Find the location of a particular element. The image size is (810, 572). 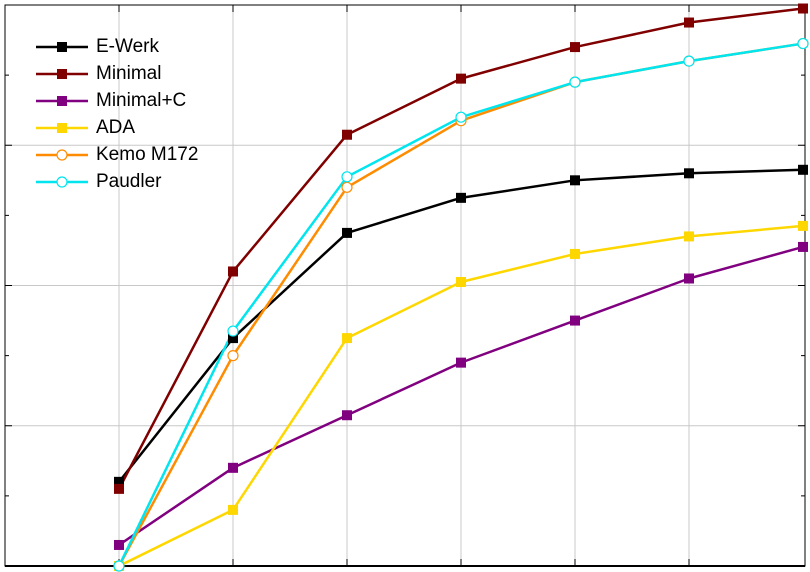

legend-label: Minimal+C is located at coordinates (141, 100).